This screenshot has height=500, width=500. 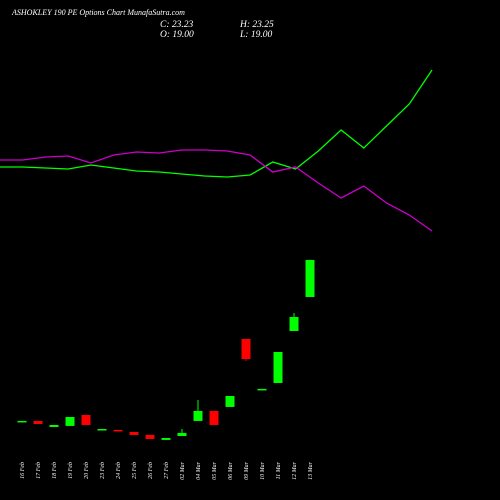 I want to click on x-tick-label: 12 Mar, so click(x=295, y=470).